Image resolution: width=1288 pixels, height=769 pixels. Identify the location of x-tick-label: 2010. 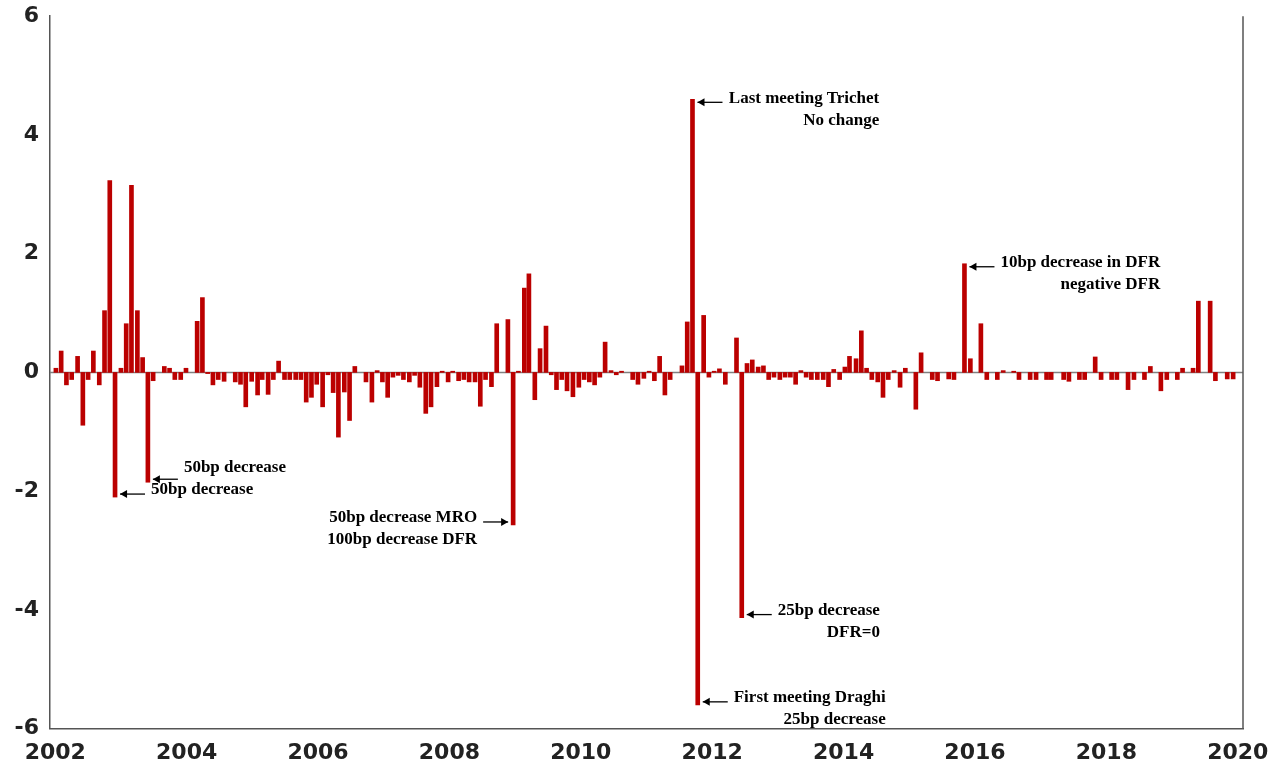
(581, 751).